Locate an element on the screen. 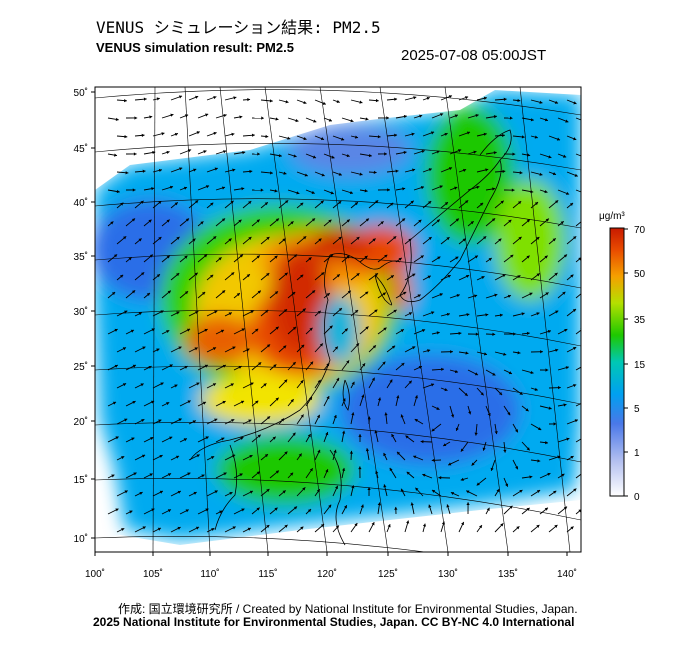 Image resolution: width=700 pixels, height=649 pixels. colorbar-tick-label: 50 is located at coordinates (640, 274).